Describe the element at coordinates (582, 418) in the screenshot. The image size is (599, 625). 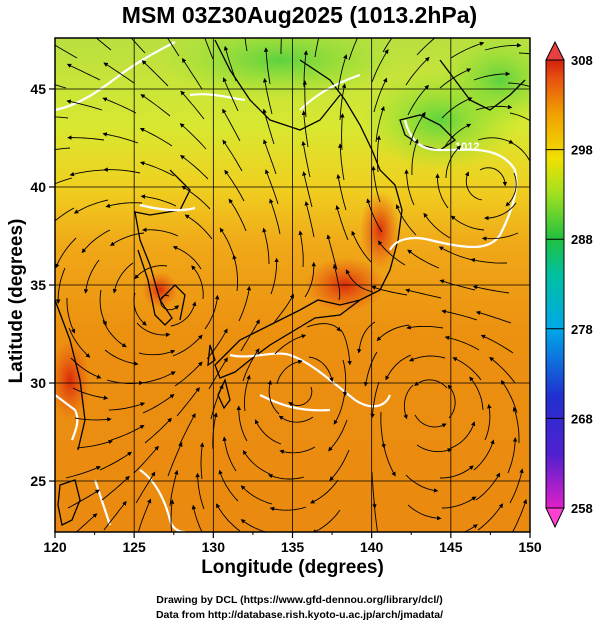
I see `colorbar-tick-label: 268` at that location.